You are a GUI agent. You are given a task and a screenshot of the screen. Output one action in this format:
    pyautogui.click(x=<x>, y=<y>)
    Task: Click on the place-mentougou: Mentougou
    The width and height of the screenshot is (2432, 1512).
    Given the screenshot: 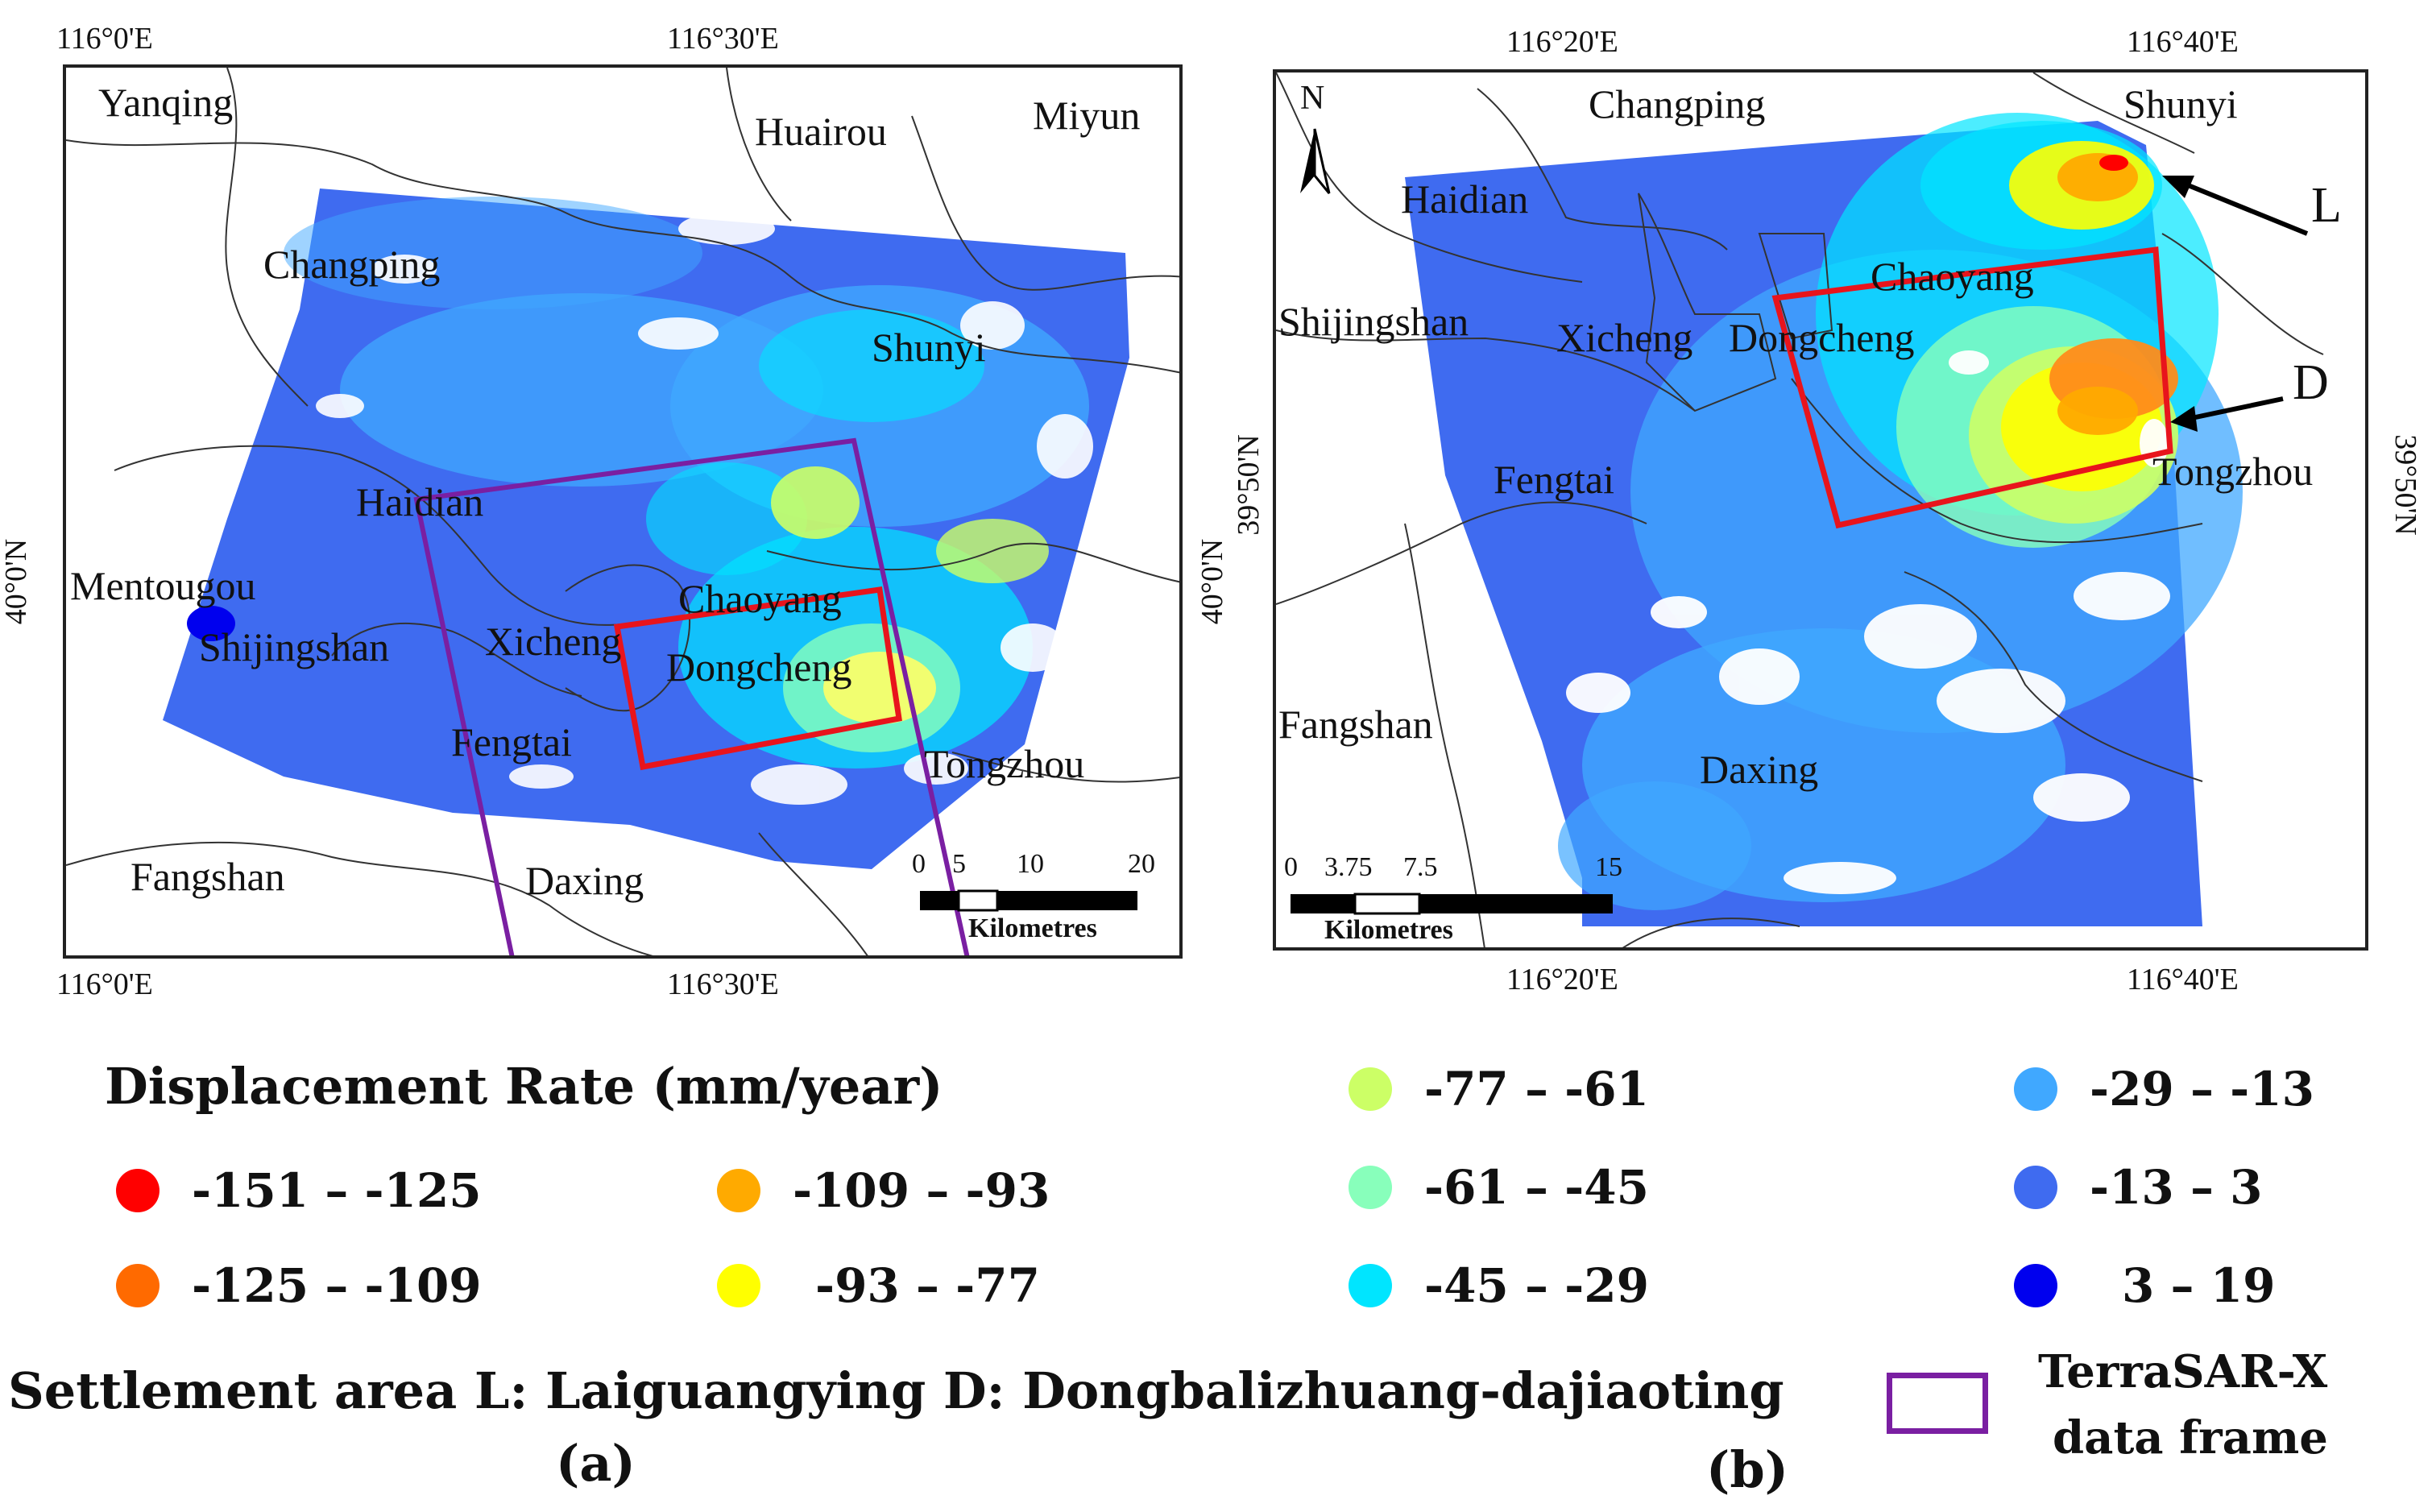 What is the action you would take?
    pyautogui.click(x=163, y=586)
    